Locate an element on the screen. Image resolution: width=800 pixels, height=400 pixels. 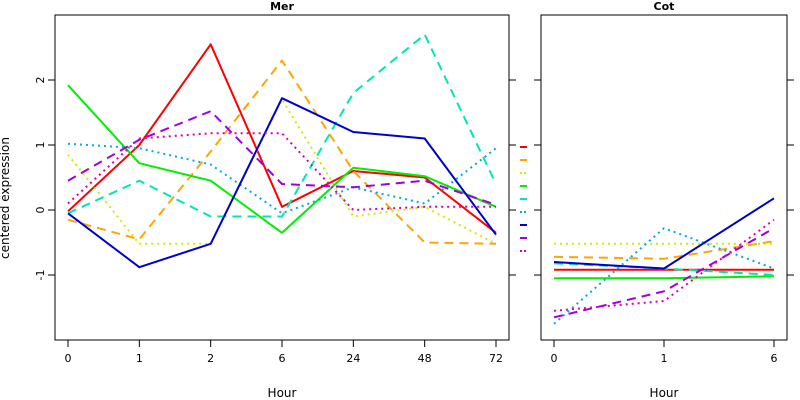
cot-x-axis-label: Hour is located at coordinates (664, 393).